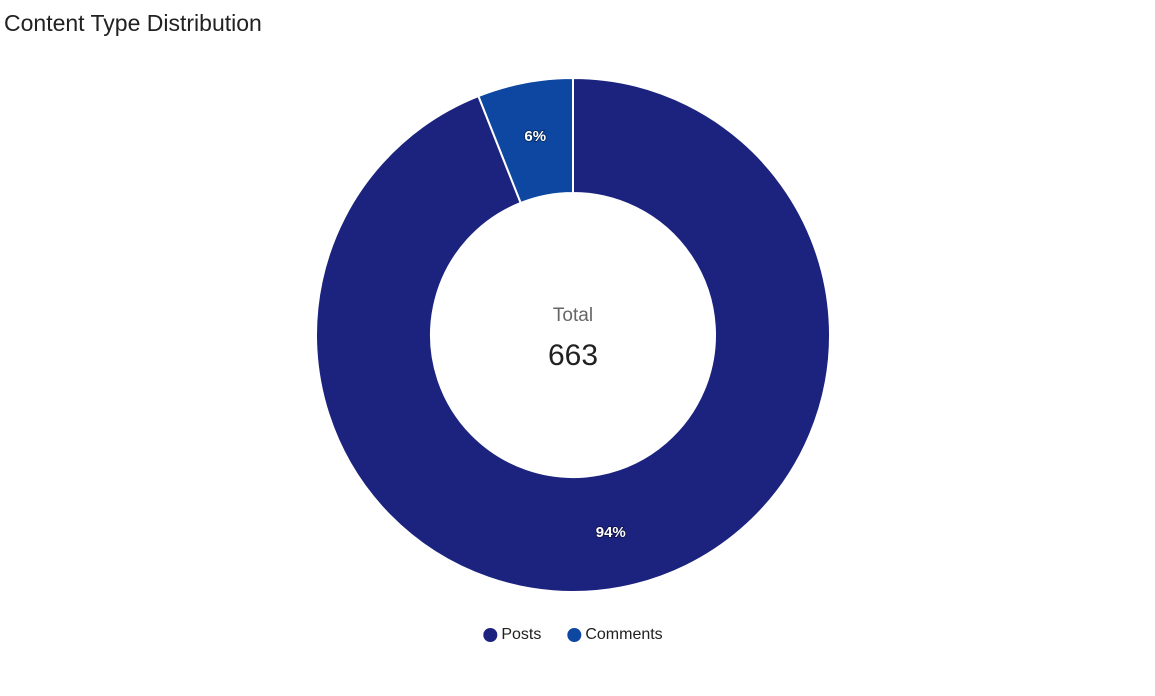 The image size is (1155, 696). What do you see at coordinates (521, 634) in the screenshot?
I see `legend-label: Posts` at bounding box center [521, 634].